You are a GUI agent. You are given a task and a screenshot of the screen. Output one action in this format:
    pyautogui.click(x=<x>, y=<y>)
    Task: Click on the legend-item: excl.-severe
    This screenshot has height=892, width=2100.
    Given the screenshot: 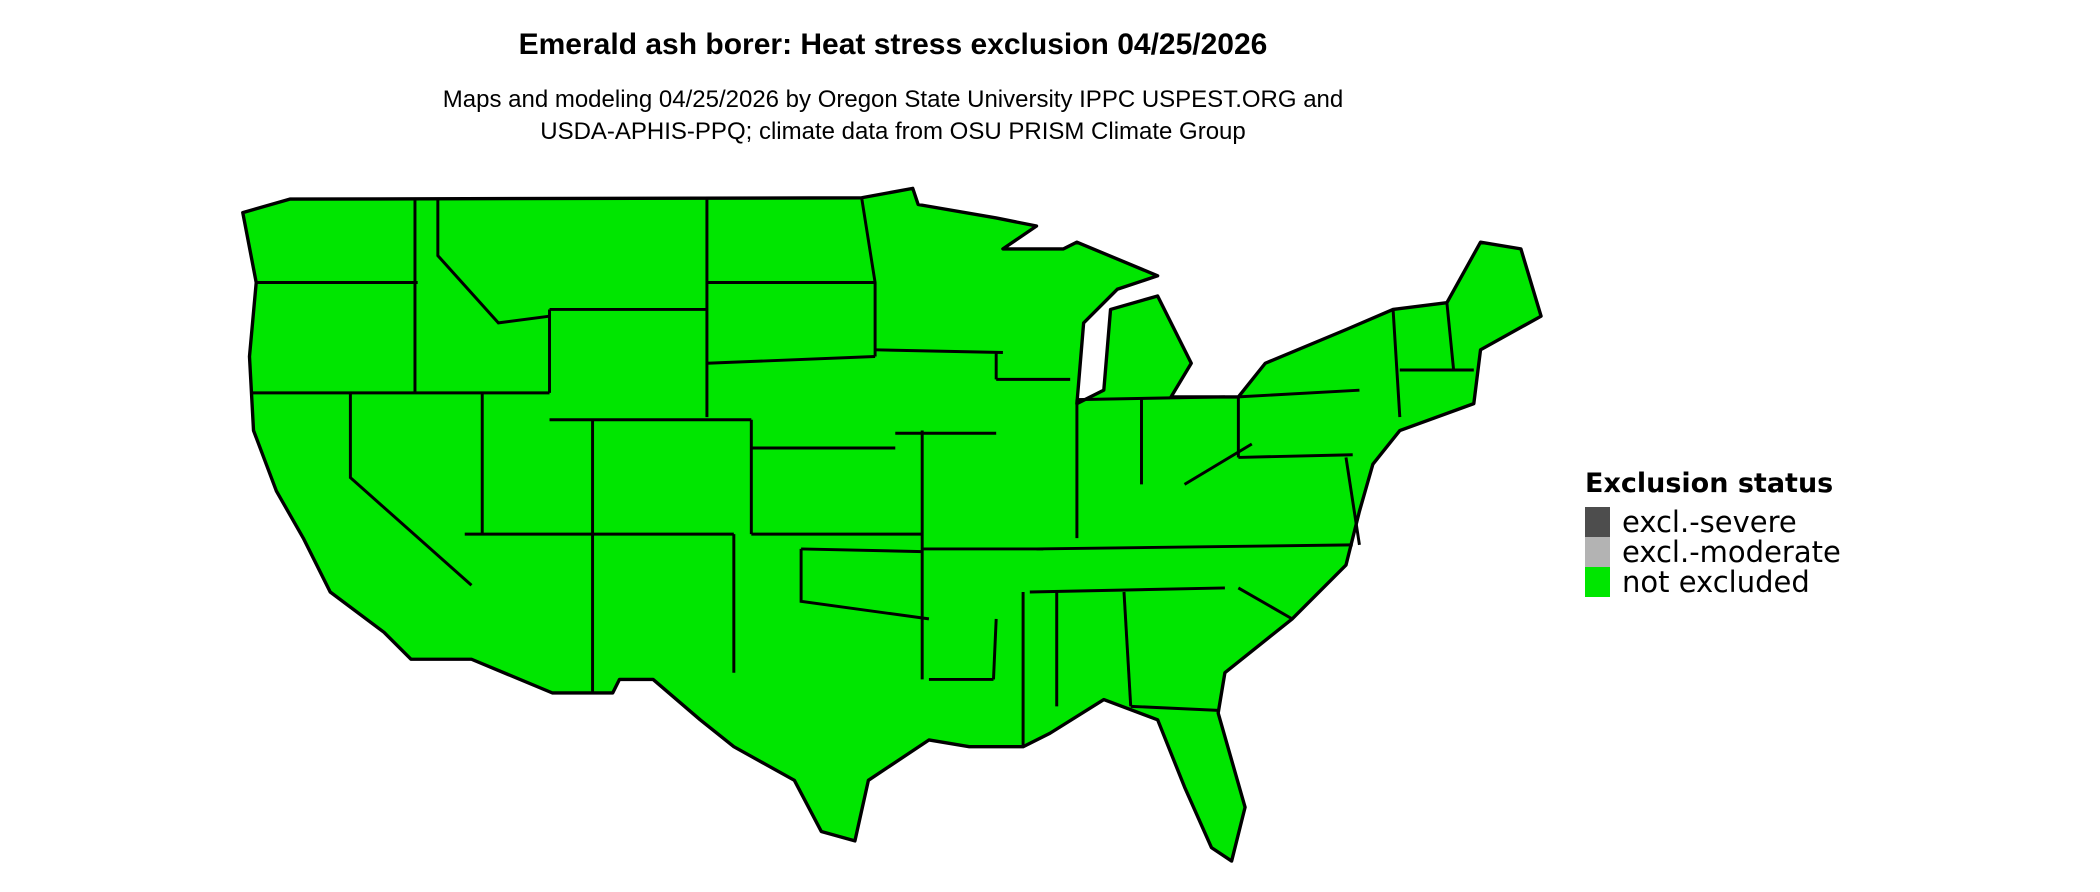 What is the action you would take?
    pyautogui.click(x=1713, y=522)
    